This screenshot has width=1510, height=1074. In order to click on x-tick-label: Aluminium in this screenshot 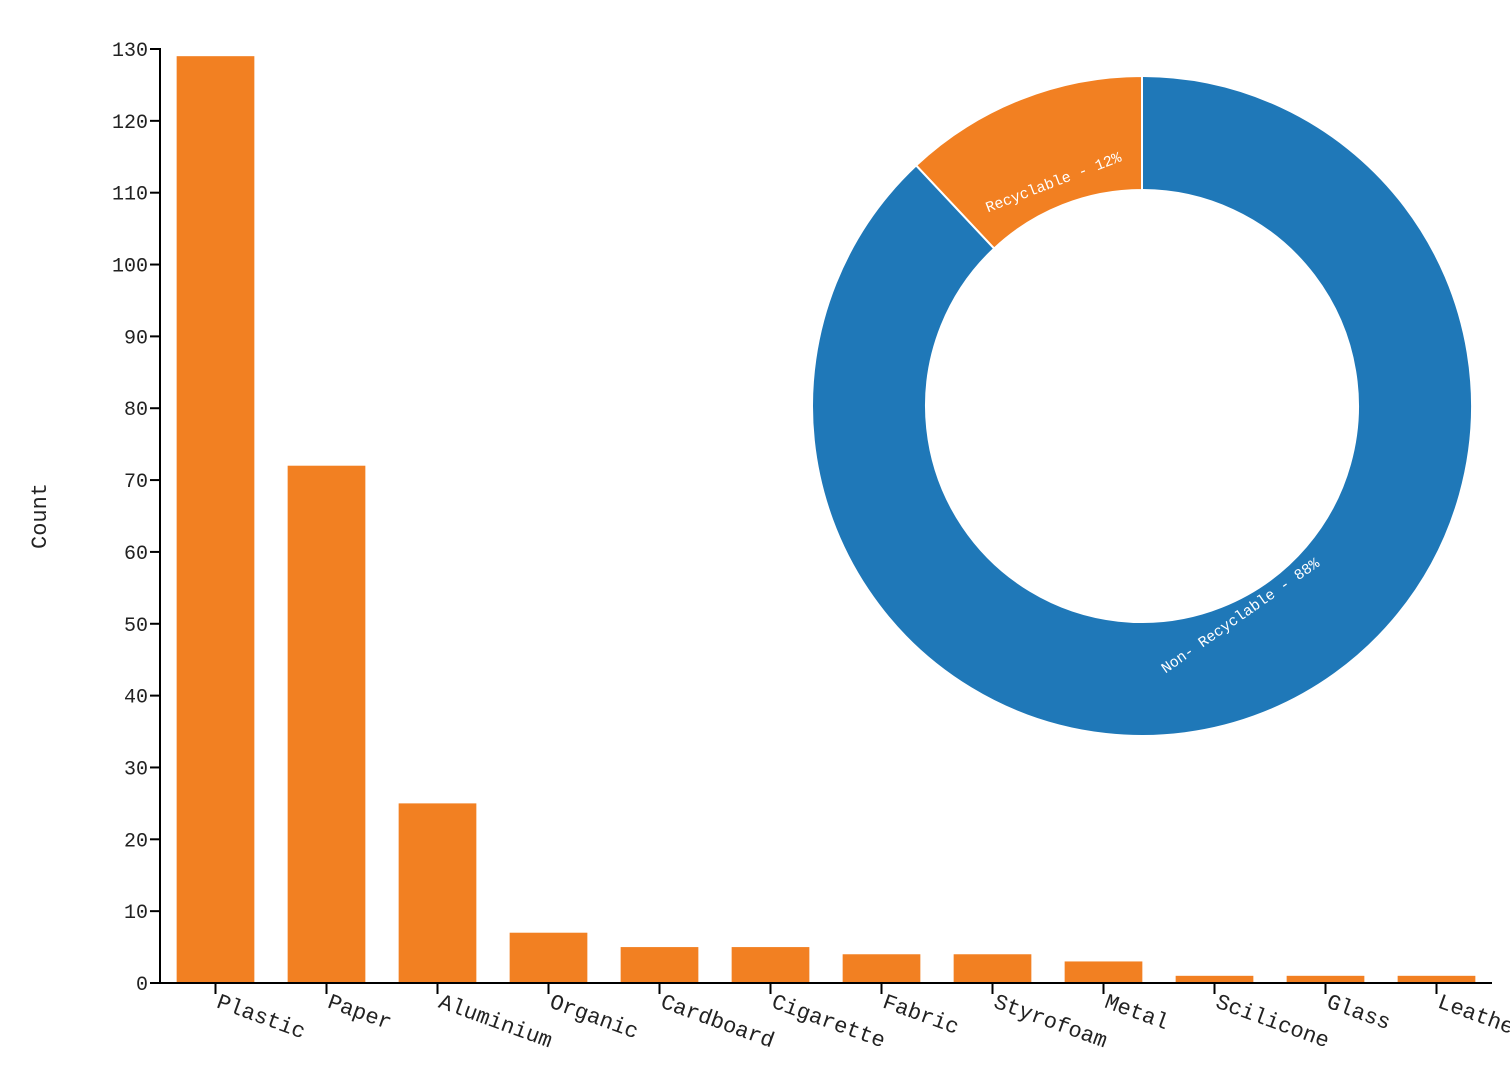, I will do `click(495, 1022)`.